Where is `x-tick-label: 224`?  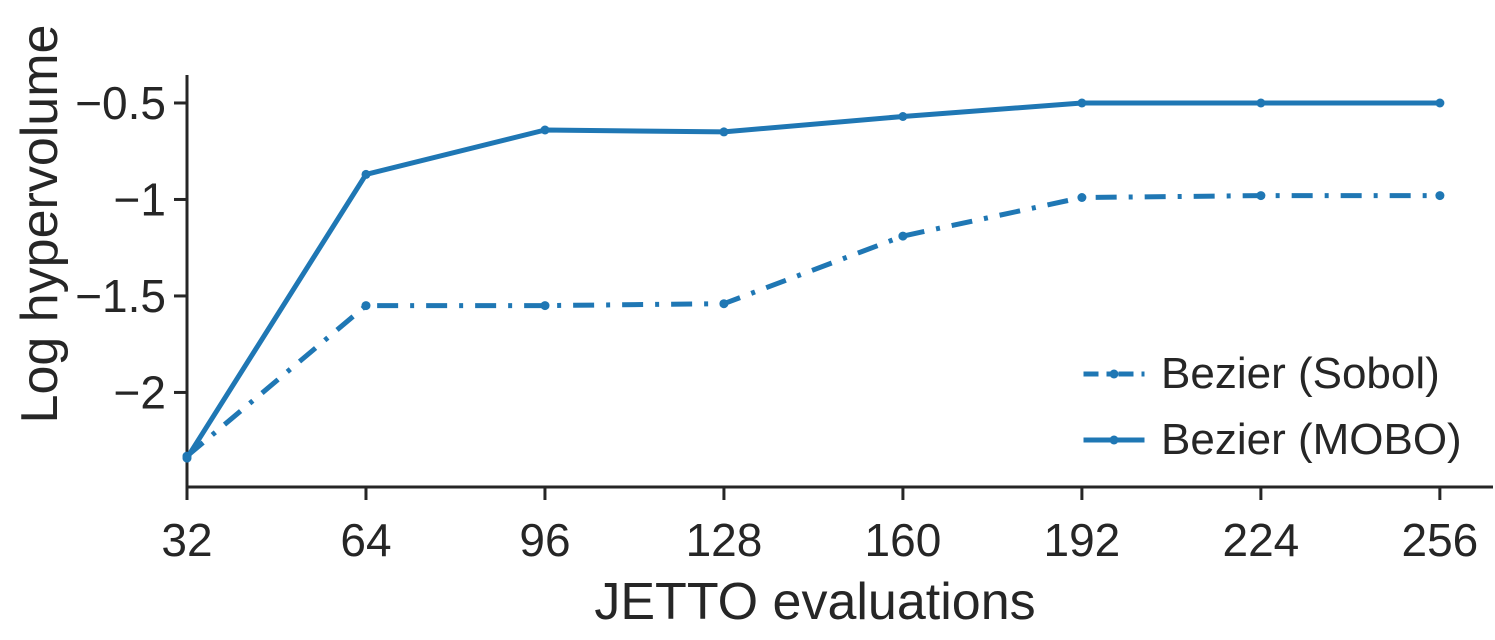 x-tick-label: 224 is located at coordinates (1261, 540).